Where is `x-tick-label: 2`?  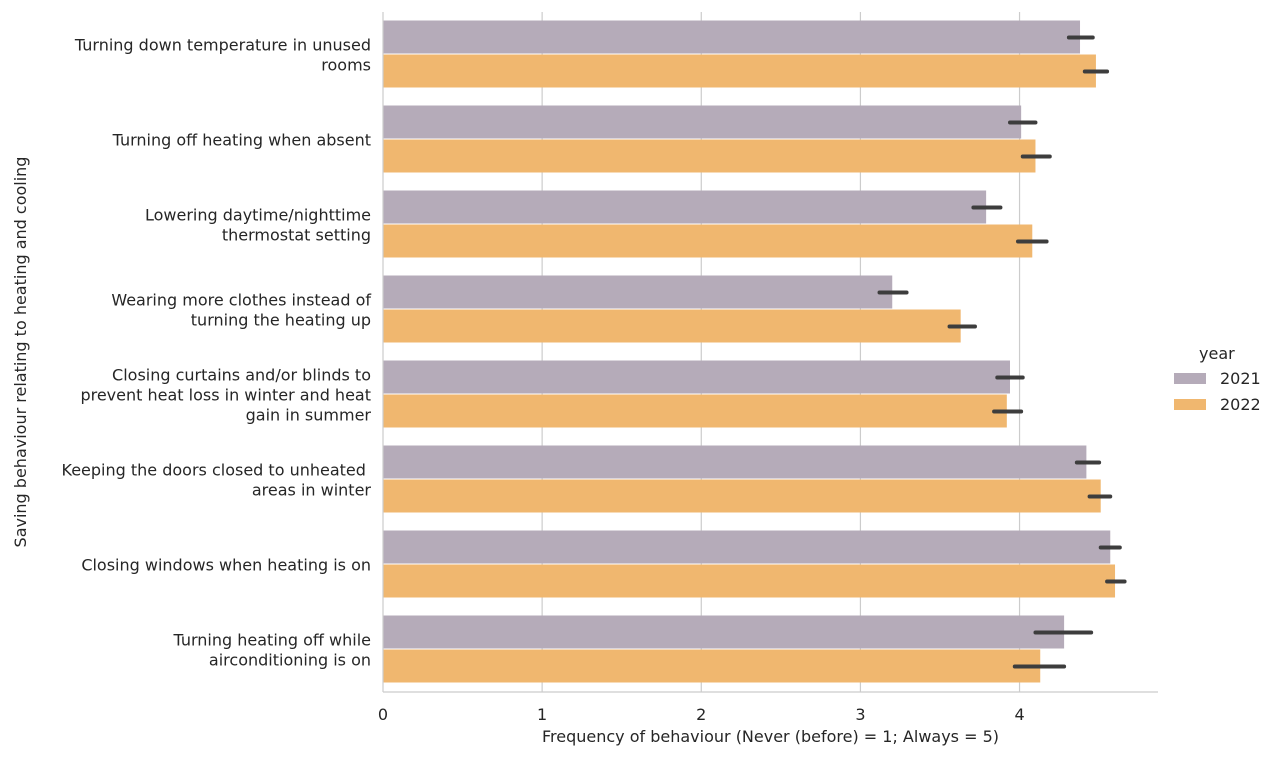 x-tick-label: 2 is located at coordinates (701, 714).